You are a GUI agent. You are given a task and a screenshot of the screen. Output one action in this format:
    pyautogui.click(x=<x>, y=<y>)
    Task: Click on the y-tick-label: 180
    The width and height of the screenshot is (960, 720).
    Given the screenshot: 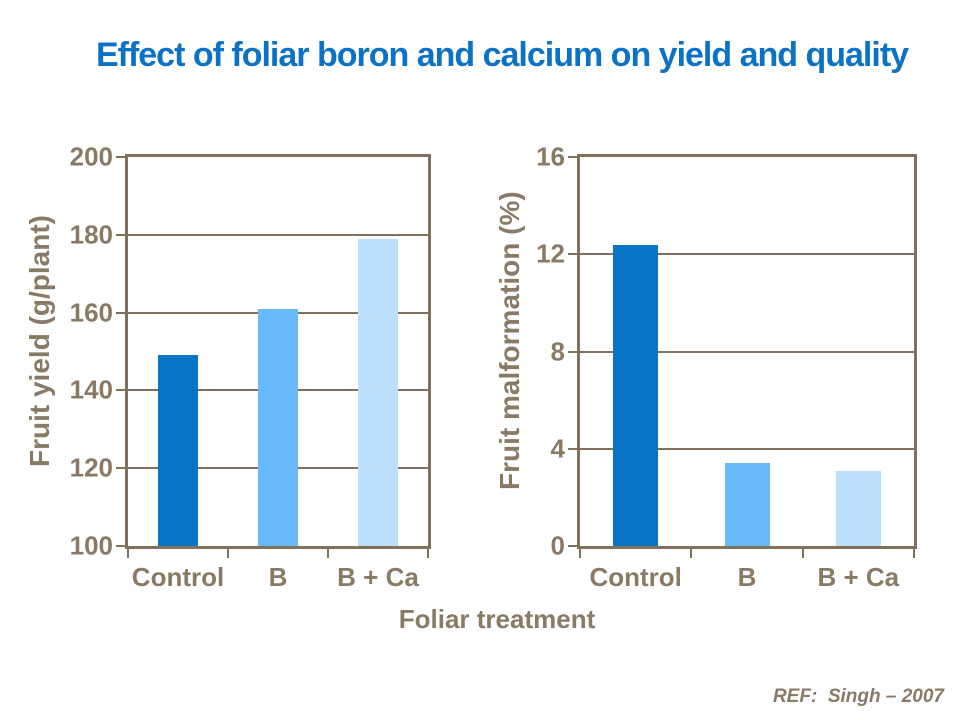 What is the action you would take?
    pyautogui.click(x=91, y=234)
    